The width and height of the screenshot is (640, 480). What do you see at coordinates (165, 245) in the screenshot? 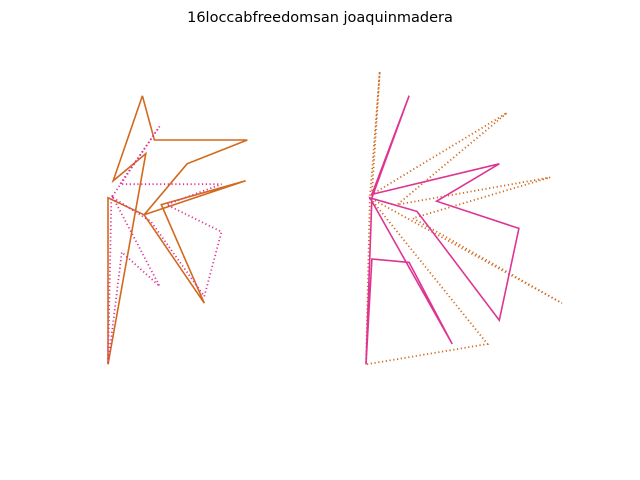
I see `series-line-left-1-dotted` at bounding box center [165, 245].